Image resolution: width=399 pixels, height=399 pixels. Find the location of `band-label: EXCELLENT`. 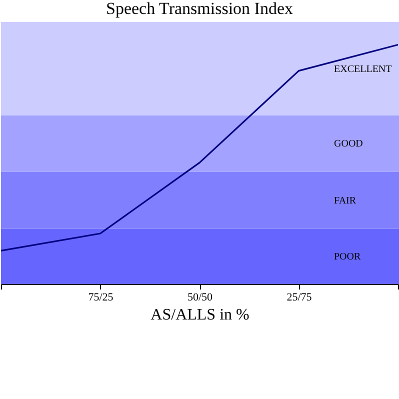

band-label: EXCELLENT is located at coordinates (363, 69).